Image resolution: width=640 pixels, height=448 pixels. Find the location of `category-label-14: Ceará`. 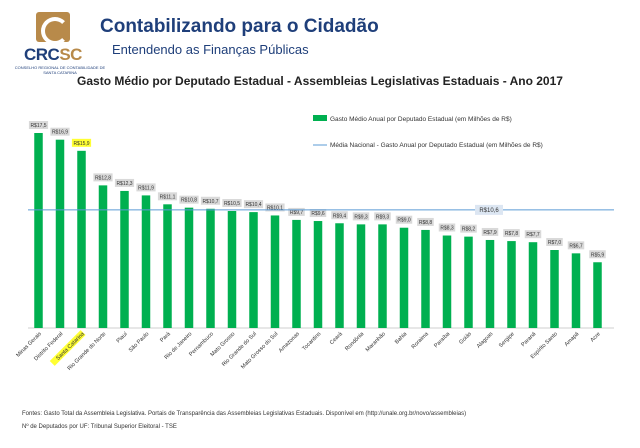

category-label-14: Ceará is located at coordinates (337, 339).